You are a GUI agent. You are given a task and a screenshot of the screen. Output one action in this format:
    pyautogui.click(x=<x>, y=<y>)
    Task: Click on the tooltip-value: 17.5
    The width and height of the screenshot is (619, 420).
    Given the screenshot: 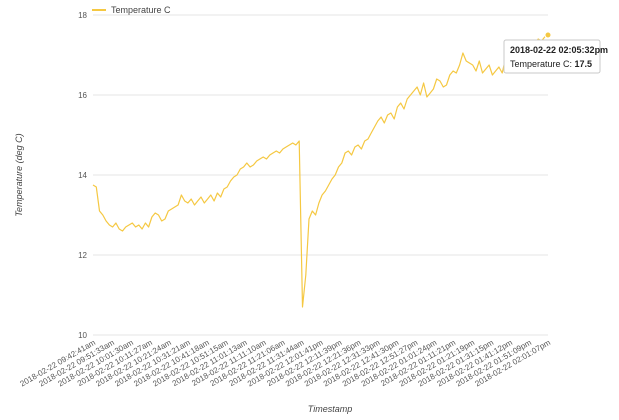 What is the action you would take?
    pyautogui.click(x=584, y=64)
    